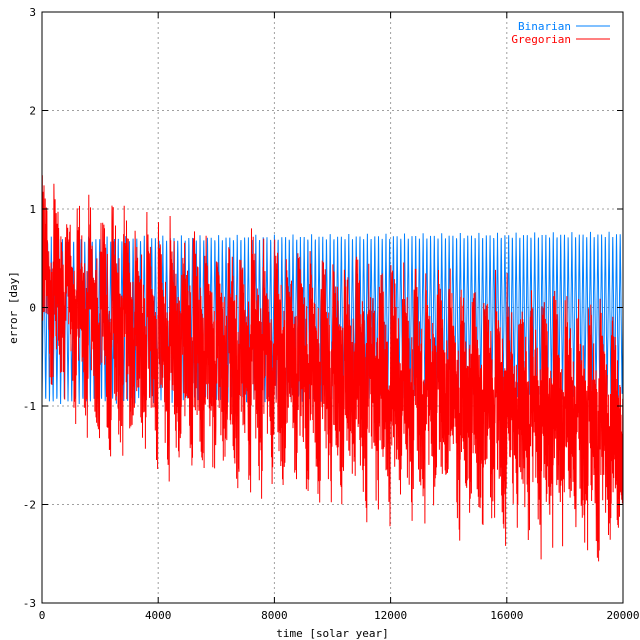  Describe the element at coordinates (32, 111) in the screenshot. I see `y-tick-label: 2` at that location.